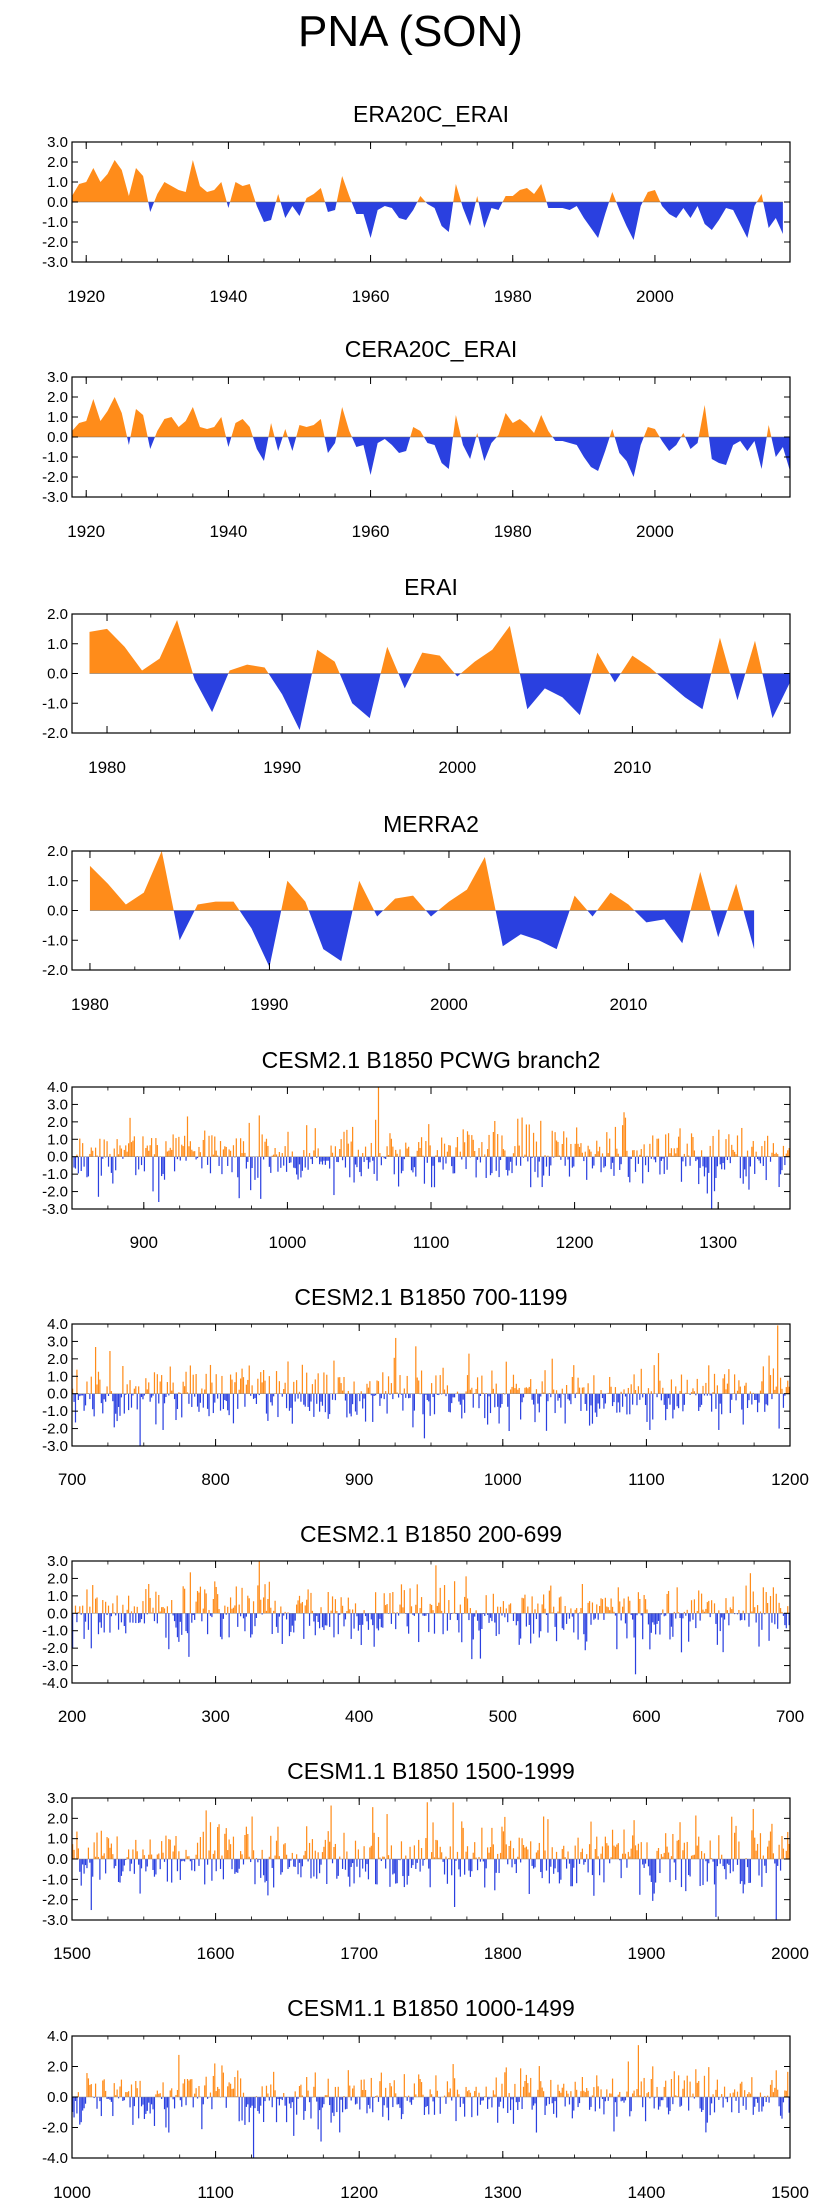 The height and width of the screenshot is (2201, 821). What do you see at coordinates (57, 1104) in the screenshot?
I see `y-tick-label: 3.0` at bounding box center [57, 1104].